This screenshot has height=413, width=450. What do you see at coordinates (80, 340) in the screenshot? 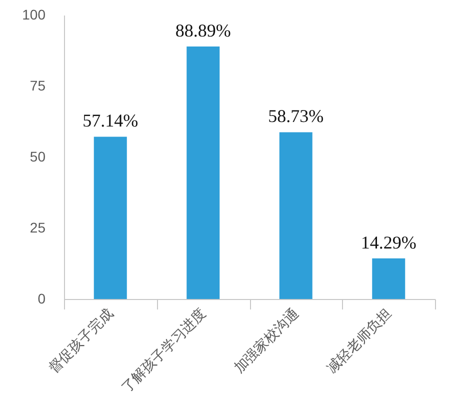
I see `x-tick-label: 督促孩子完成` at bounding box center [80, 340].